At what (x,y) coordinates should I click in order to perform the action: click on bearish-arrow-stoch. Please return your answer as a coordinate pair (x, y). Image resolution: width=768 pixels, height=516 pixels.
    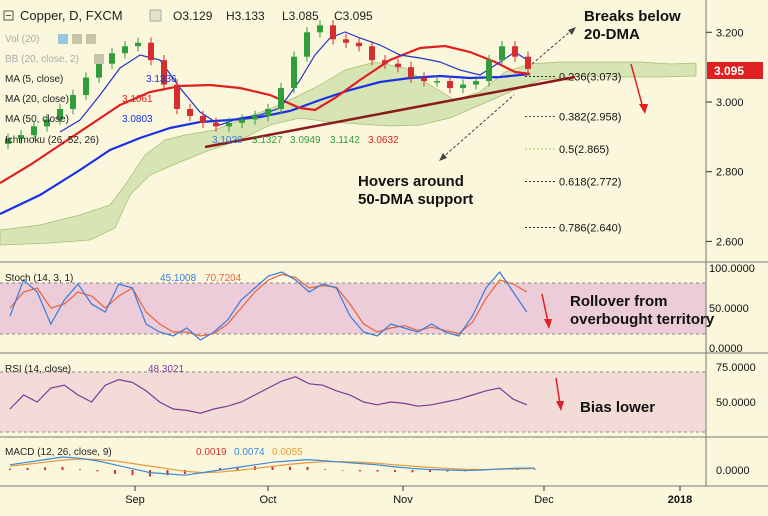
    Looking at the image, I should click on (545, 308).